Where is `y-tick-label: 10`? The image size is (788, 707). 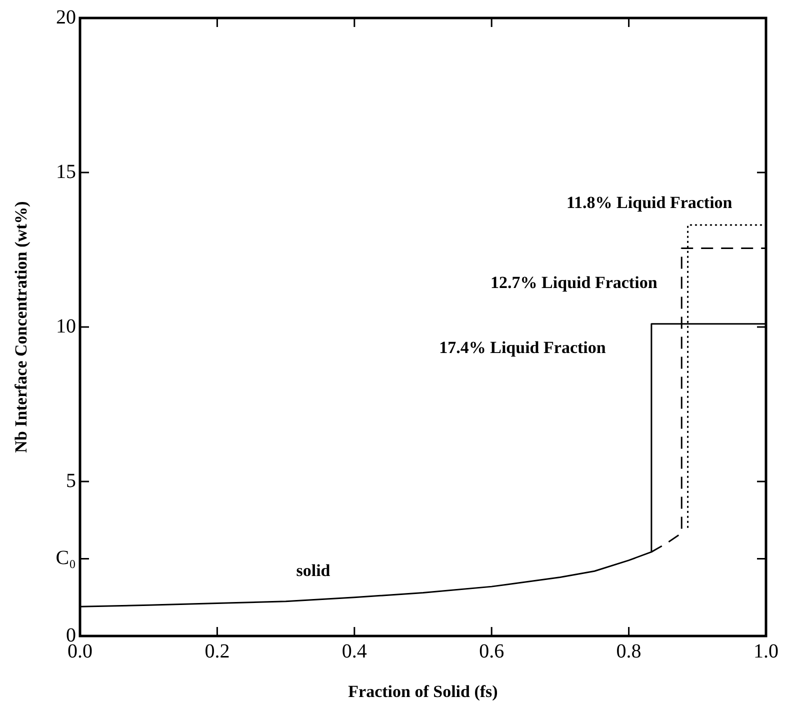 y-tick-label: 10 is located at coordinates (66, 326).